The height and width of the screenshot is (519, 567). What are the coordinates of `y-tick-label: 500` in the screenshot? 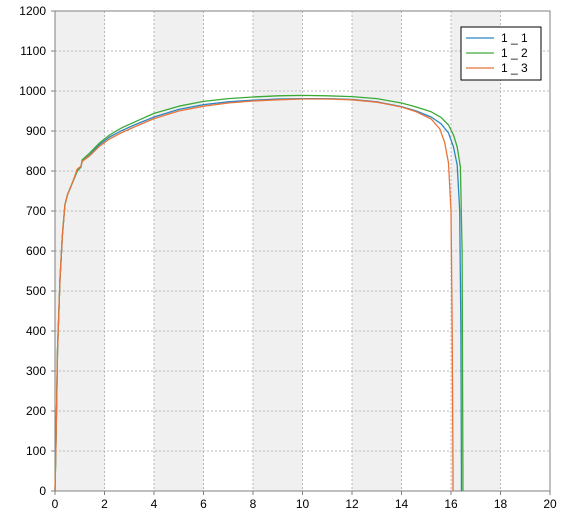 It's located at (36, 291).